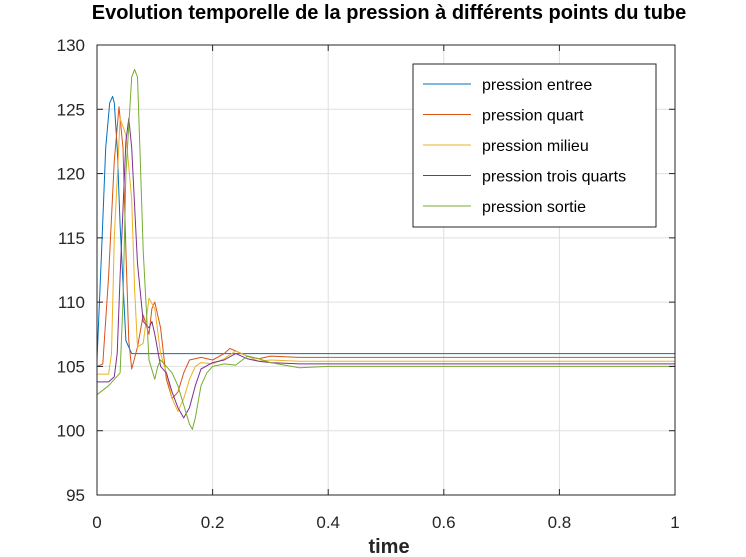  I want to click on legend-entry: pression entree, so click(537, 85).